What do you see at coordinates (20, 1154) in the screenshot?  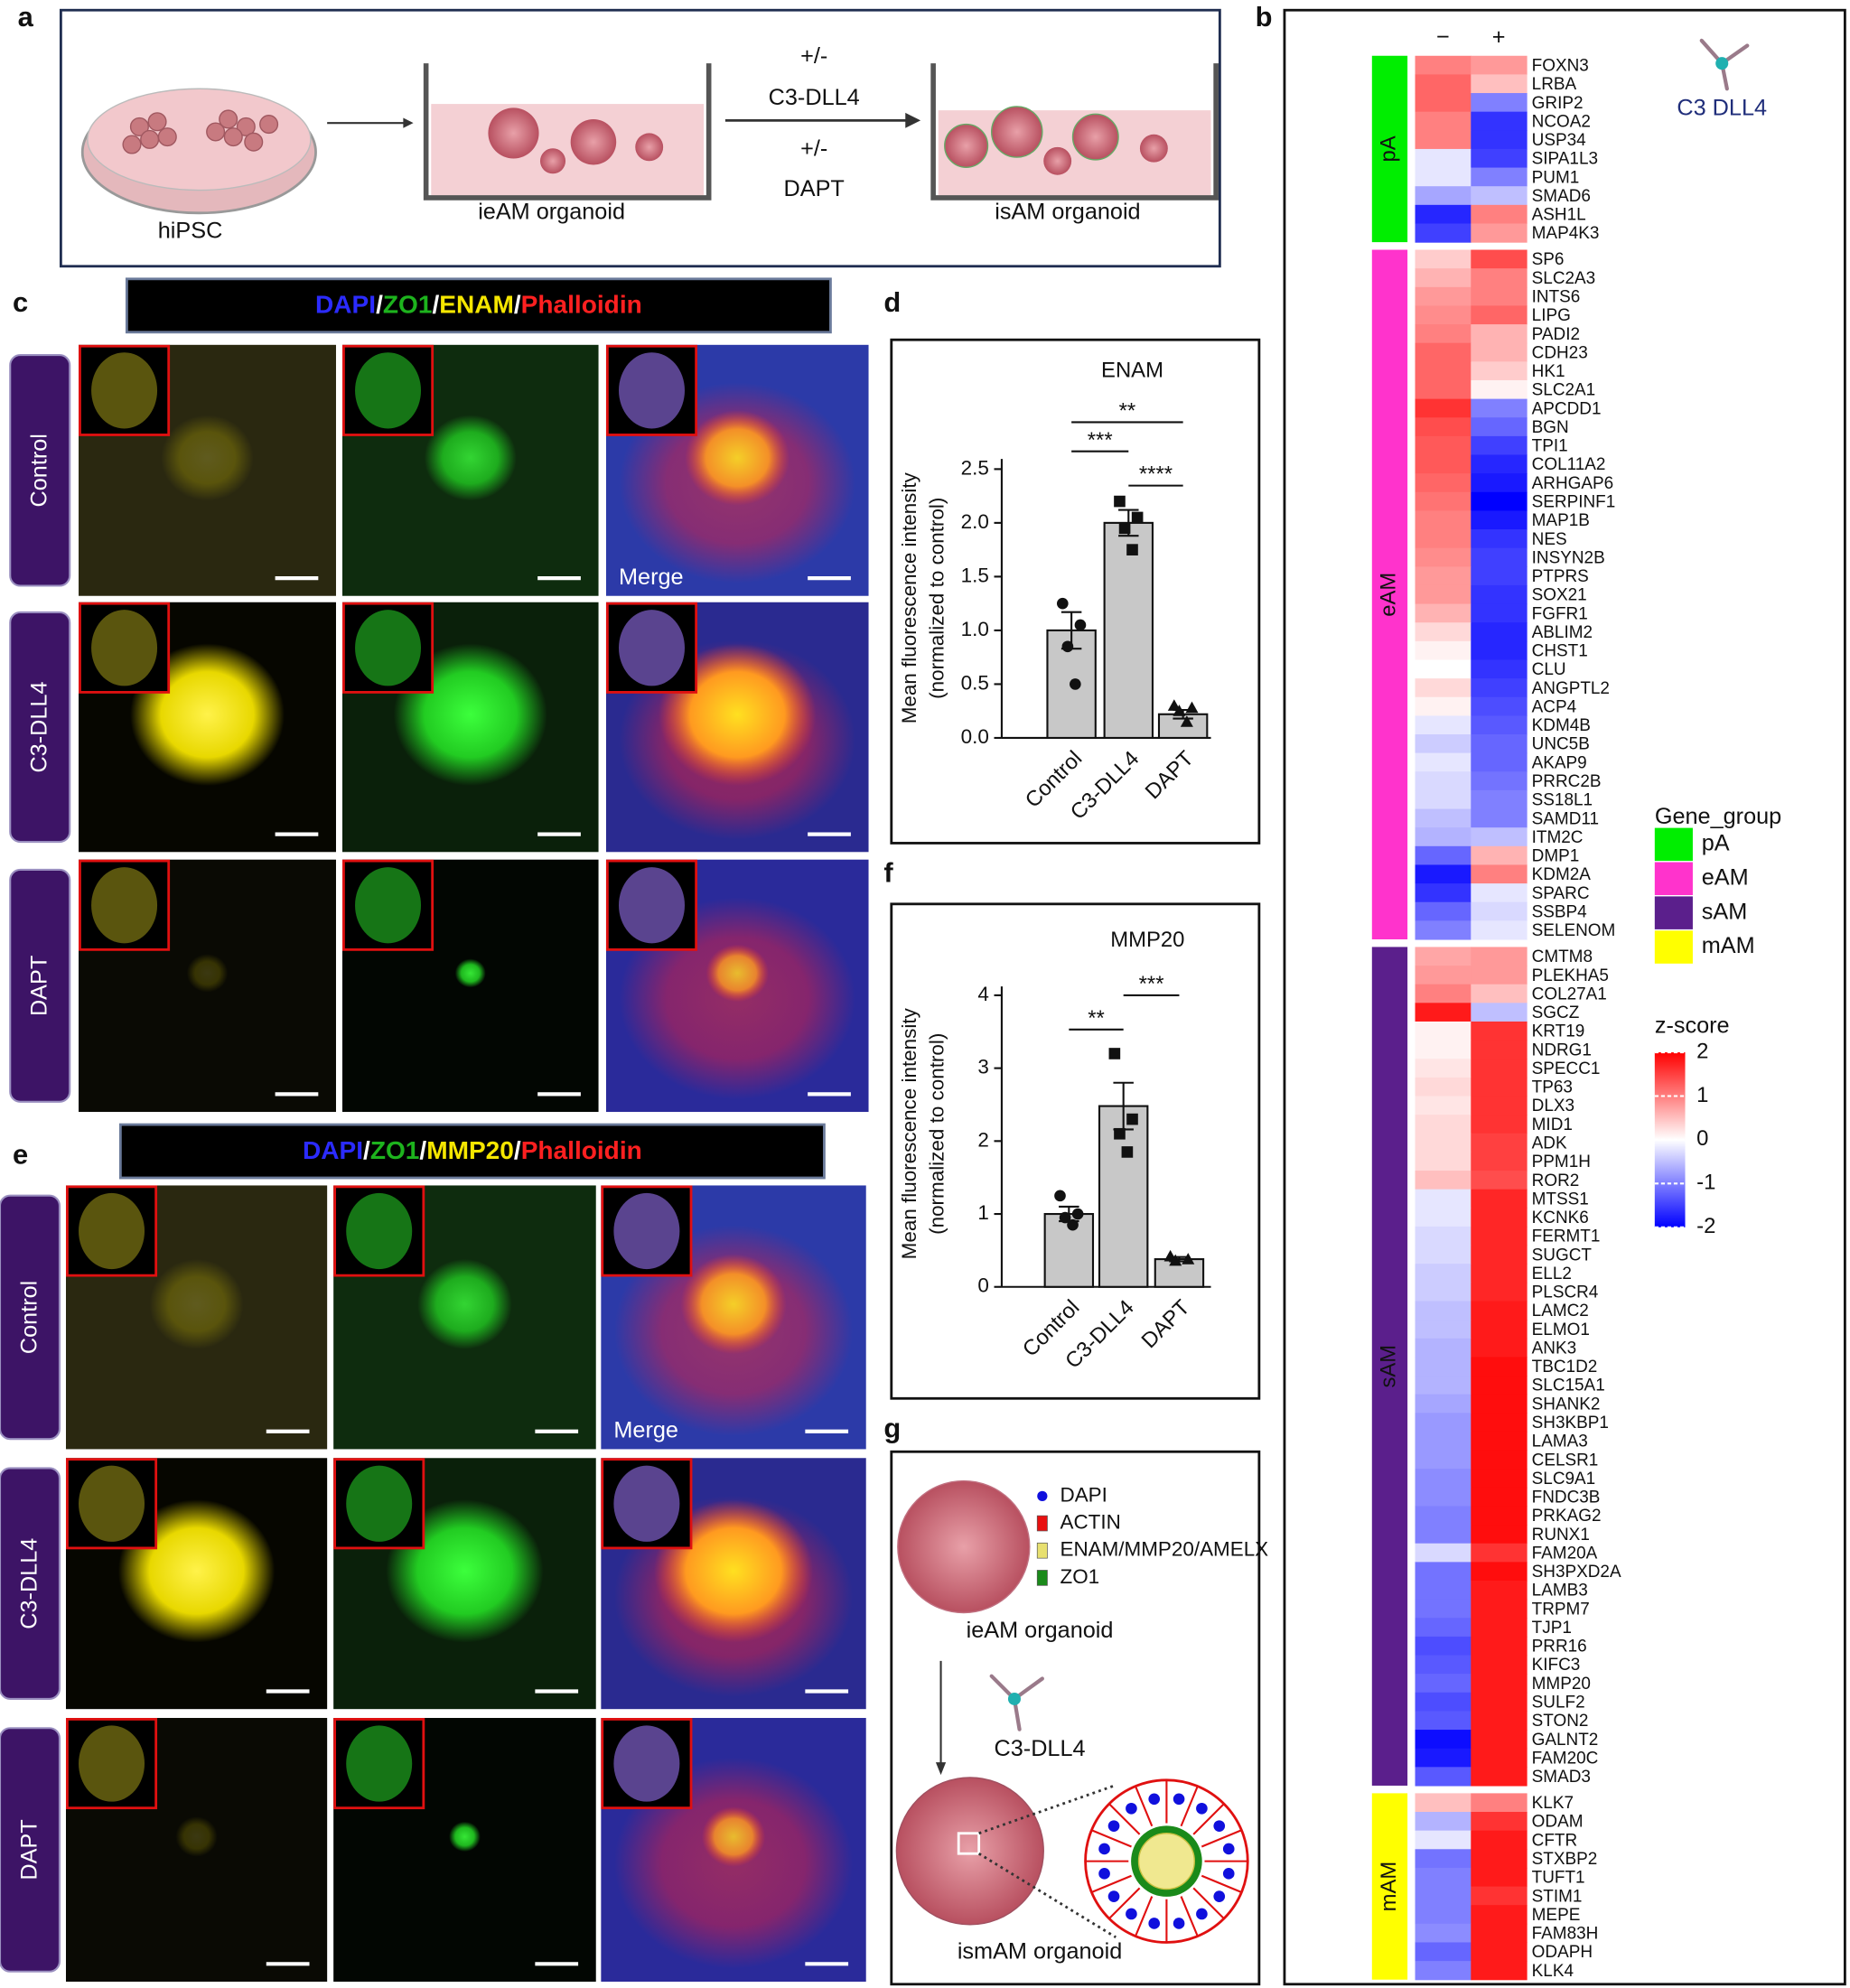 I see `panel-label: e` at bounding box center [20, 1154].